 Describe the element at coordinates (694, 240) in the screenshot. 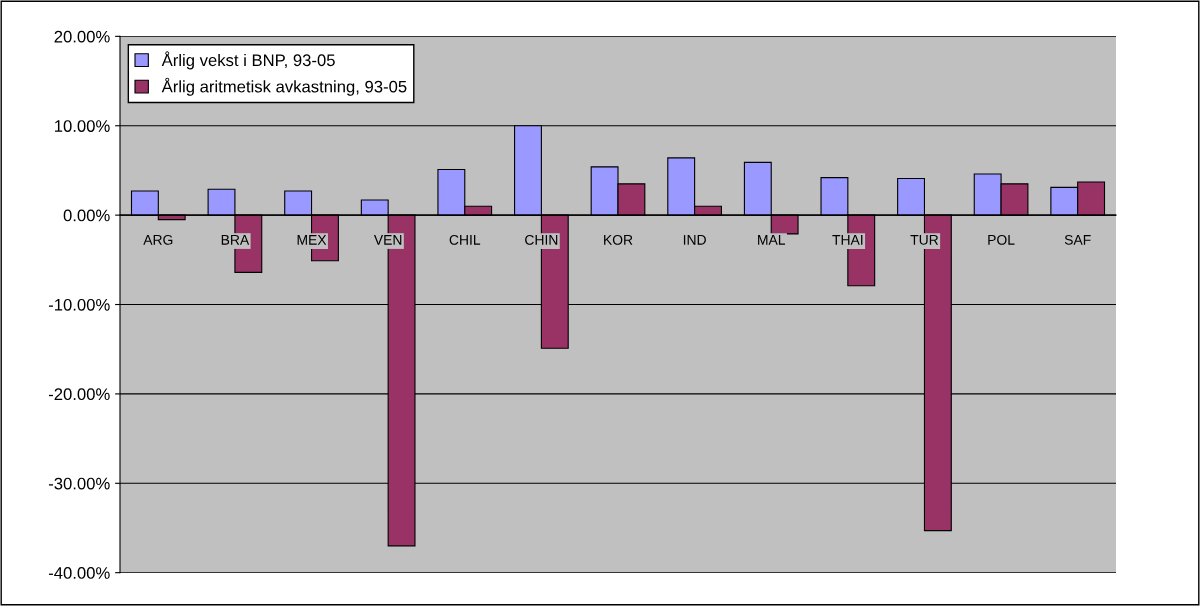

I see `x-tick-label: IND` at that location.